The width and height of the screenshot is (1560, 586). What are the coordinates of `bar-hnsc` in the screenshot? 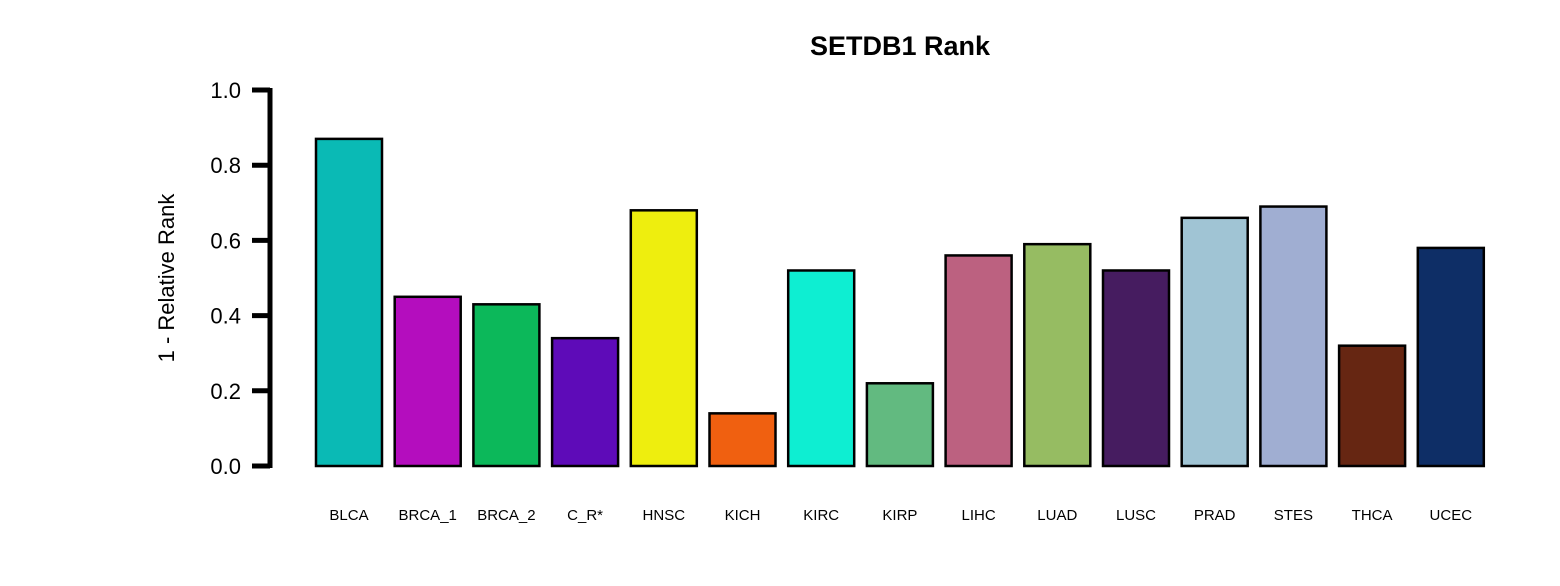 It's located at (664, 338).